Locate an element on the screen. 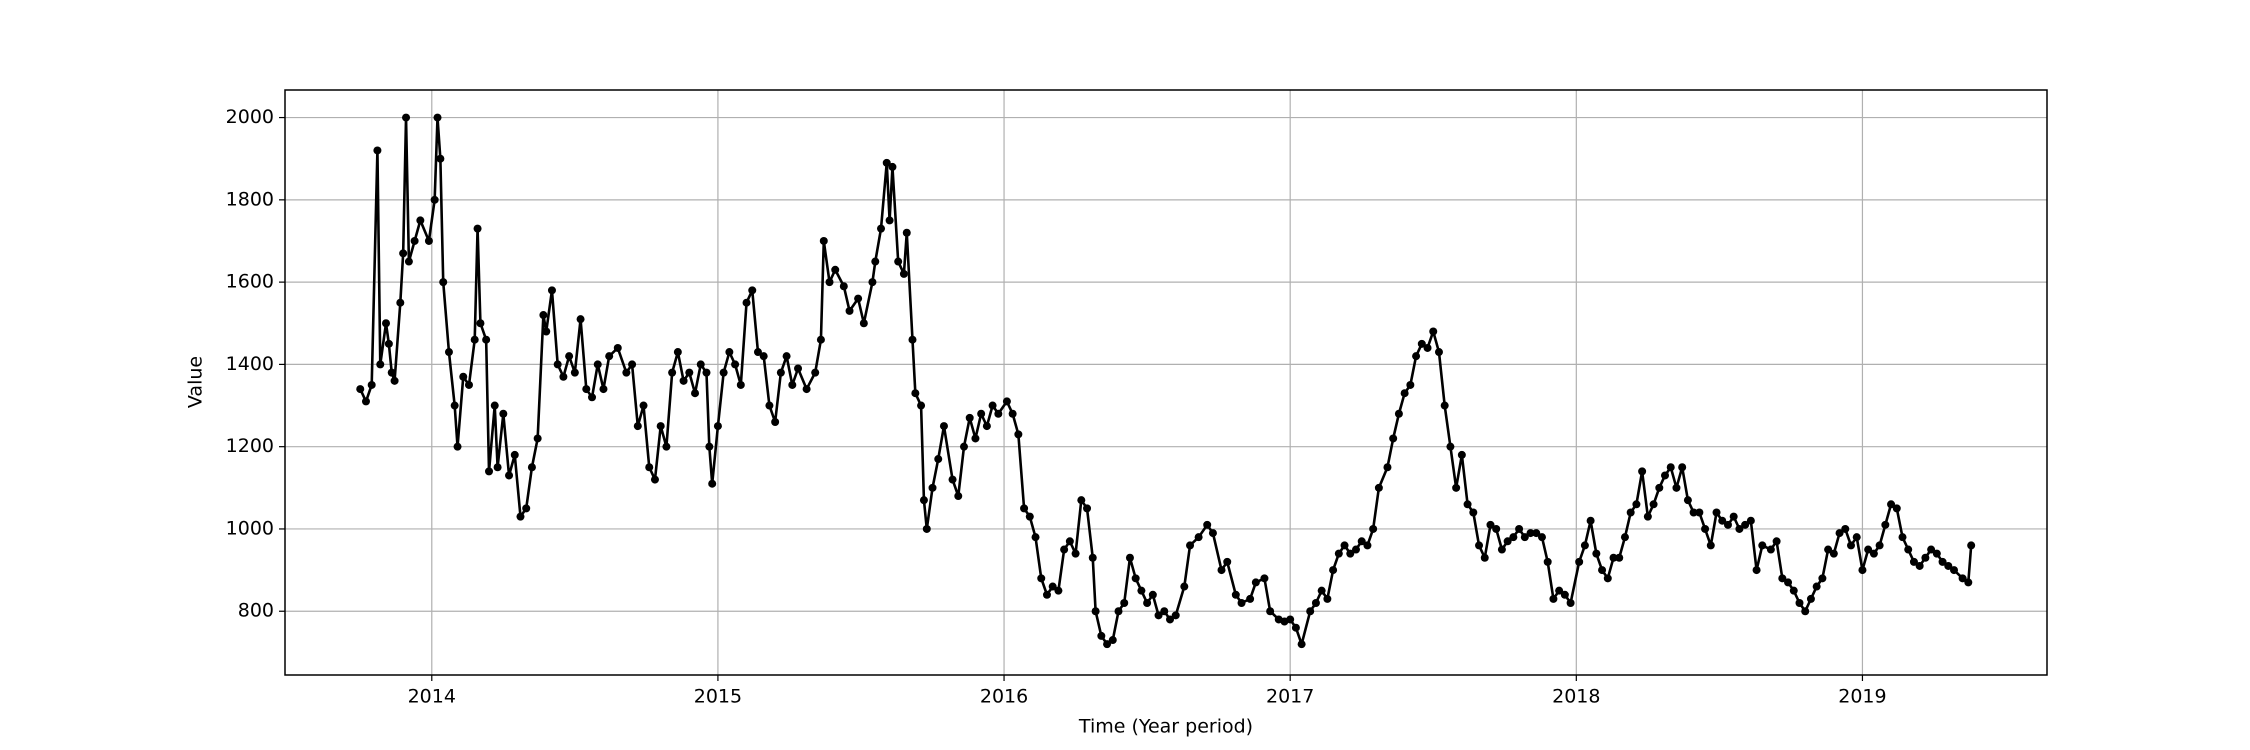 This screenshot has height=750, width=2250. y-tick-label: 1400 is located at coordinates (250, 364).